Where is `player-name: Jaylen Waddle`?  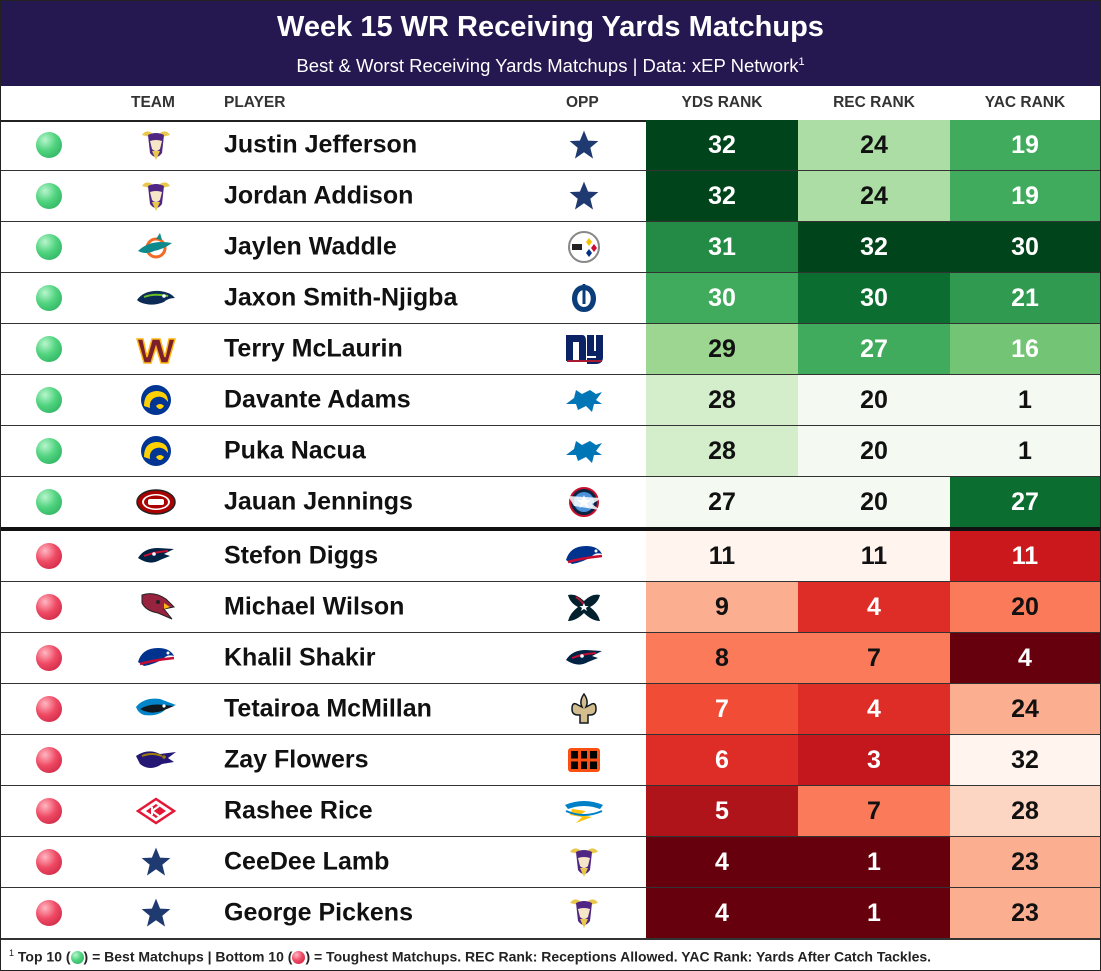
player-name: Jaylen Waddle is located at coordinates (310, 246).